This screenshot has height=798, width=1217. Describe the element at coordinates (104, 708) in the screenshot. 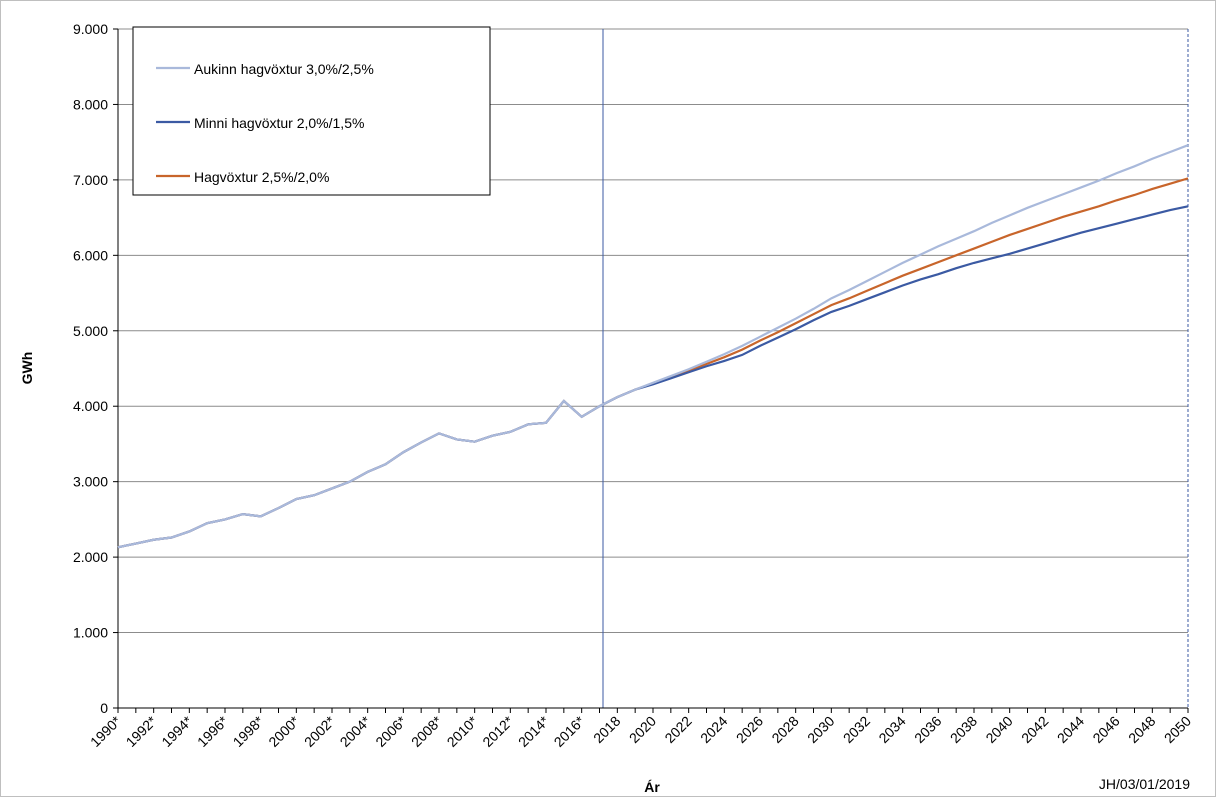

I see `y-tick-label: 0` at that location.